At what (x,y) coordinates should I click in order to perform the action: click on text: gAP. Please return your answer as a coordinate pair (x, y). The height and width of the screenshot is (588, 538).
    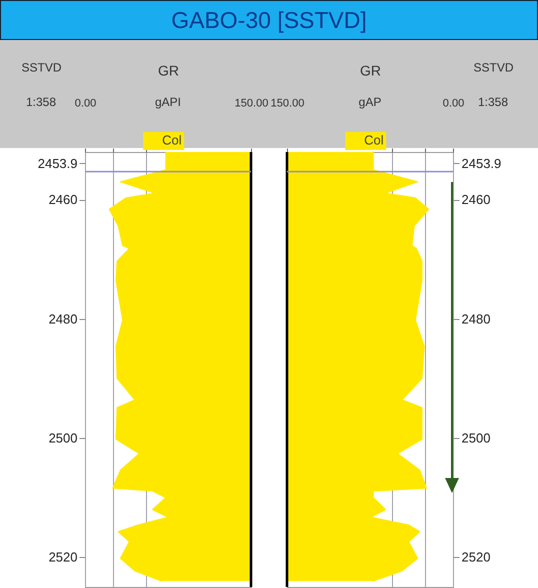
    Looking at the image, I should click on (370, 102).